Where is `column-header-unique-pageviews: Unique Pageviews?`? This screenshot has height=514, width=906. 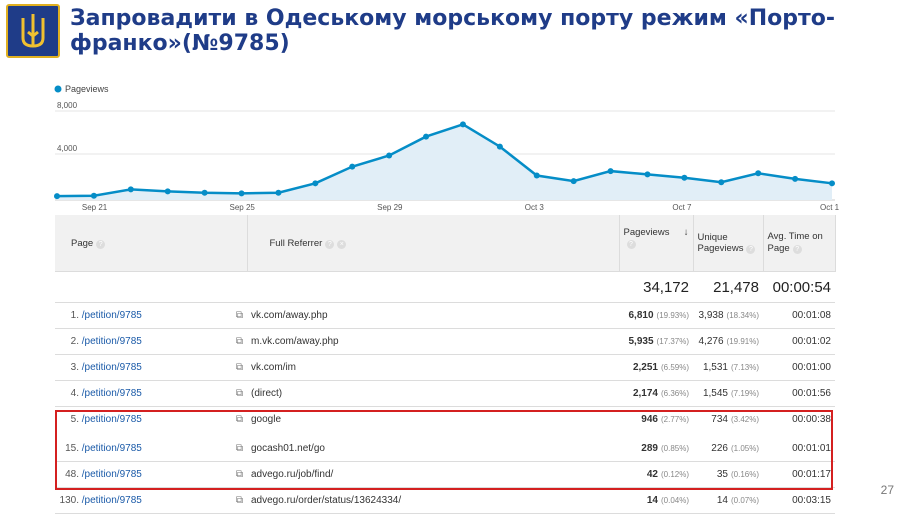
column-header-unique-pageviews: Unique Pageviews? is located at coordinates (728, 243).